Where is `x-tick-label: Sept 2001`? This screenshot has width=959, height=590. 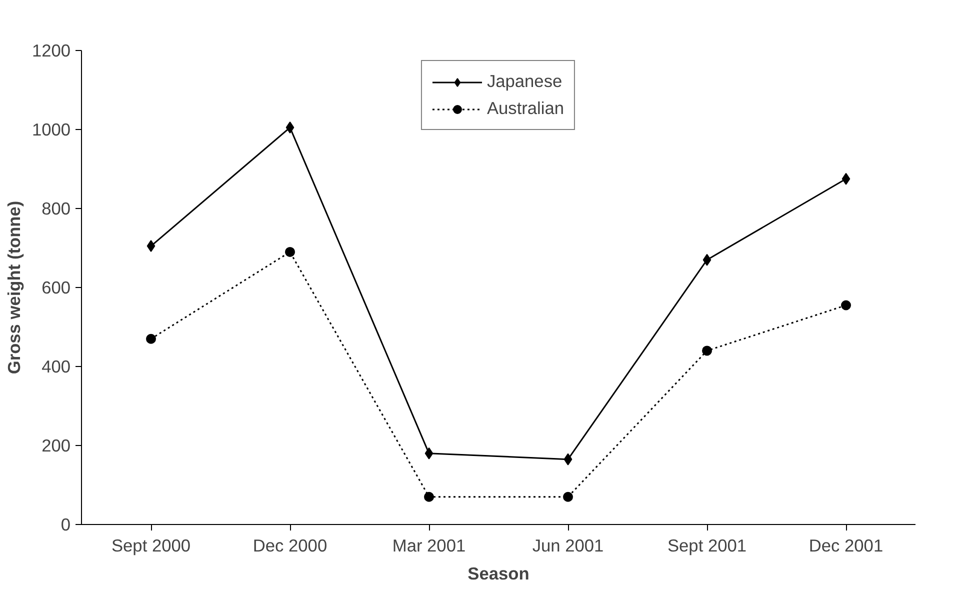 x-tick-label: Sept 2001 is located at coordinates (707, 546).